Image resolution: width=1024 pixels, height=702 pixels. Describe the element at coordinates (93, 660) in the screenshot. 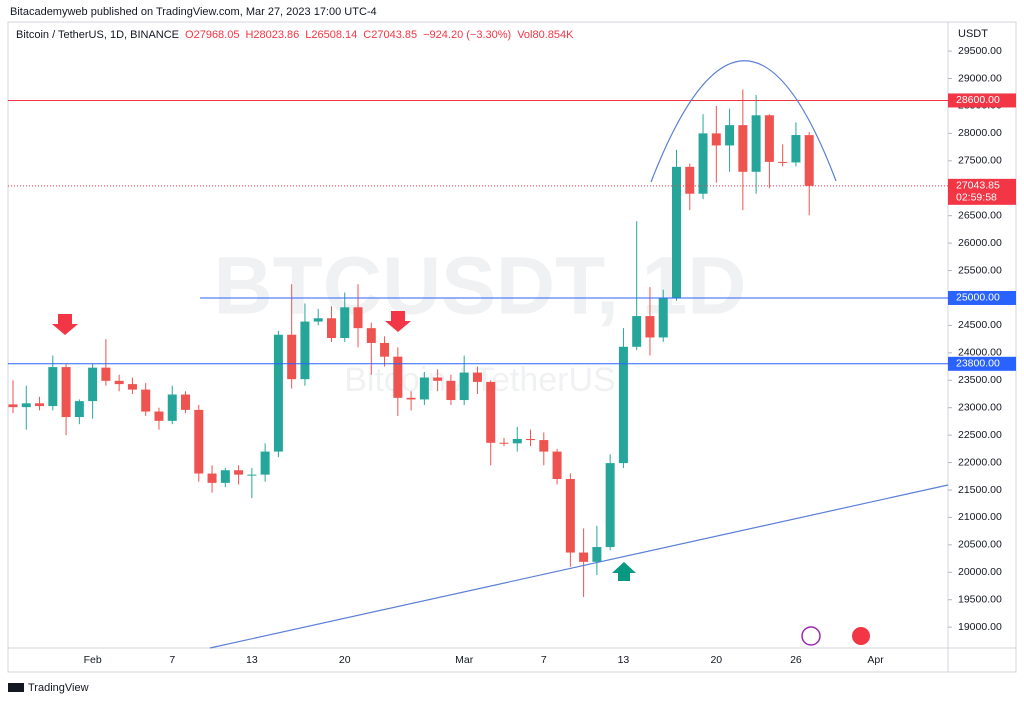

I see `x-tick-label: Feb` at that location.